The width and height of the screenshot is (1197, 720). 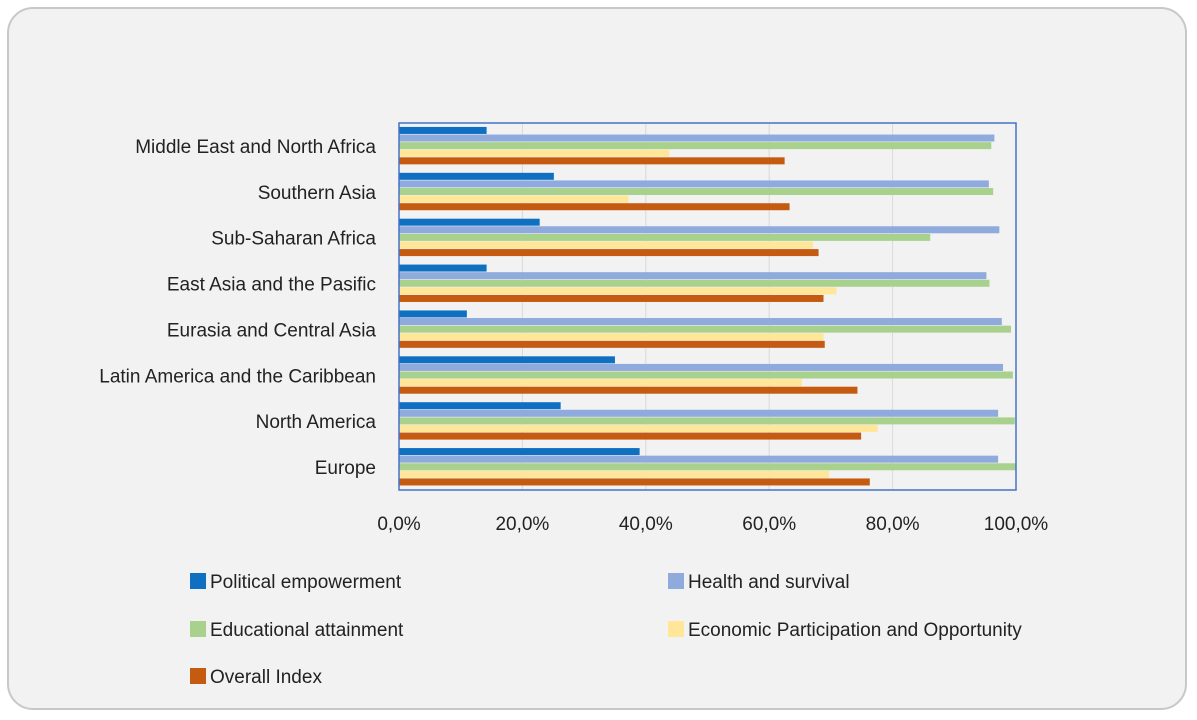 What do you see at coordinates (893, 524) in the screenshot?
I see `x-tick-label: 80,0%` at bounding box center [893, 524].